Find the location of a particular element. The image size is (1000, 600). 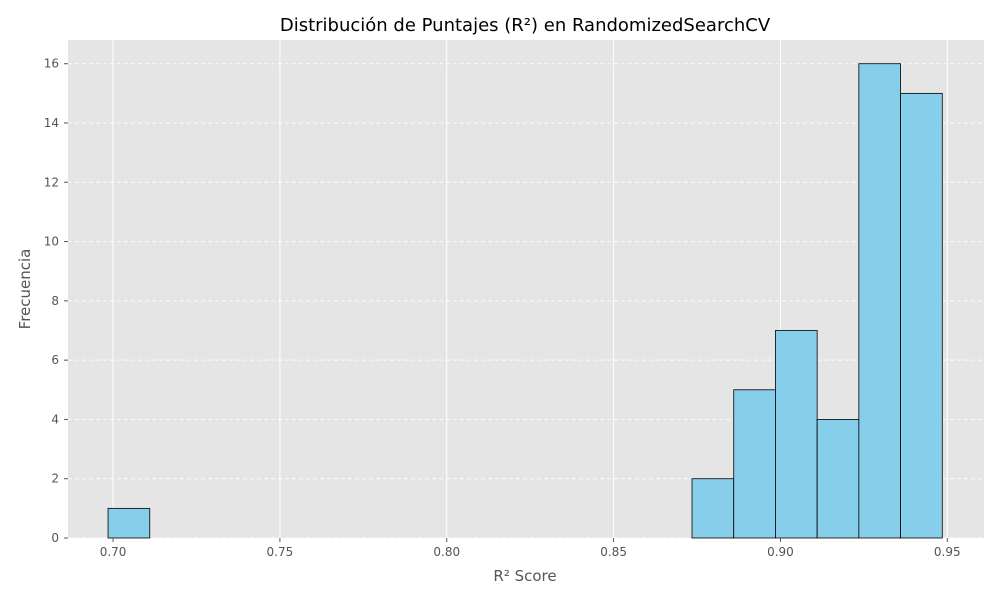

x-axis-ticks: 0.70 0.75 0.80 0.85 0.90 0.95 is located at coordinates (530, 548).